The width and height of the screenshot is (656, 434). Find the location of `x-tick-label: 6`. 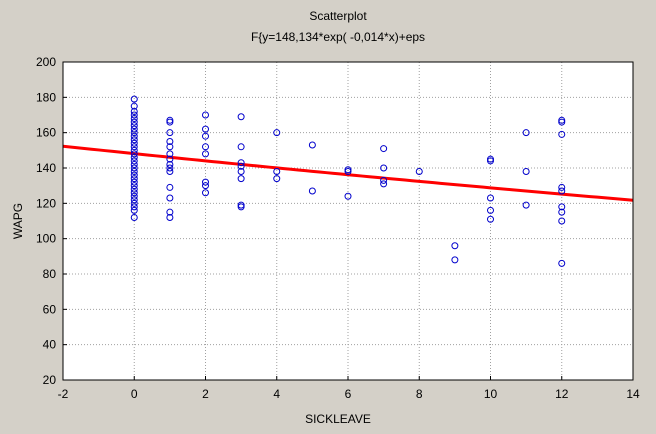

x-tick-label: 6 is located at coordinates (348, 394).